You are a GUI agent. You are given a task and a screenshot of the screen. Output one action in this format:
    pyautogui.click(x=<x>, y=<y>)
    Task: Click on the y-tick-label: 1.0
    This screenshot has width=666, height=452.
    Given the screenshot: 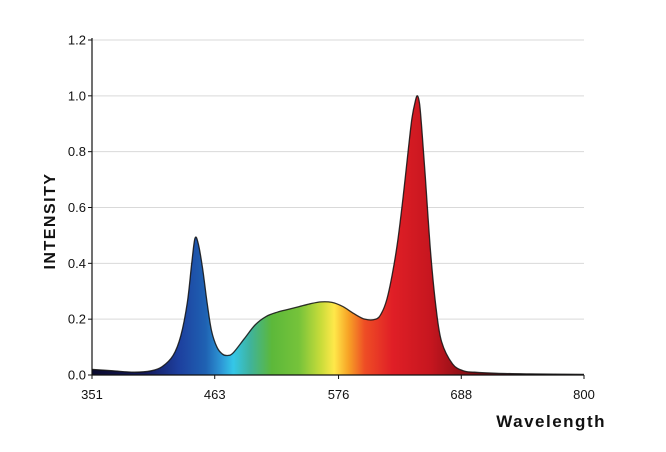 What is the action you would take?
    pyautogui.click(x=77, y=95)
    